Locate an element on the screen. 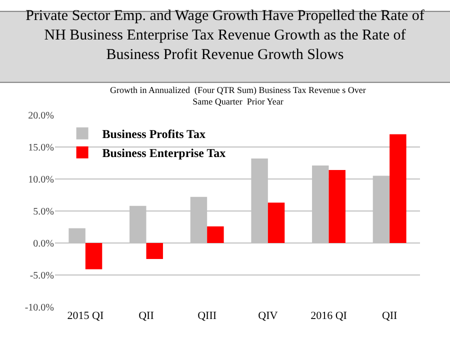 This screenshot has height=337, width=450. chart-subtitle: Growth in Annualized (Four QTR Sum) Business Tax Revenue s Over Same Quarter Prior Year is located at coordinates (238, 96).